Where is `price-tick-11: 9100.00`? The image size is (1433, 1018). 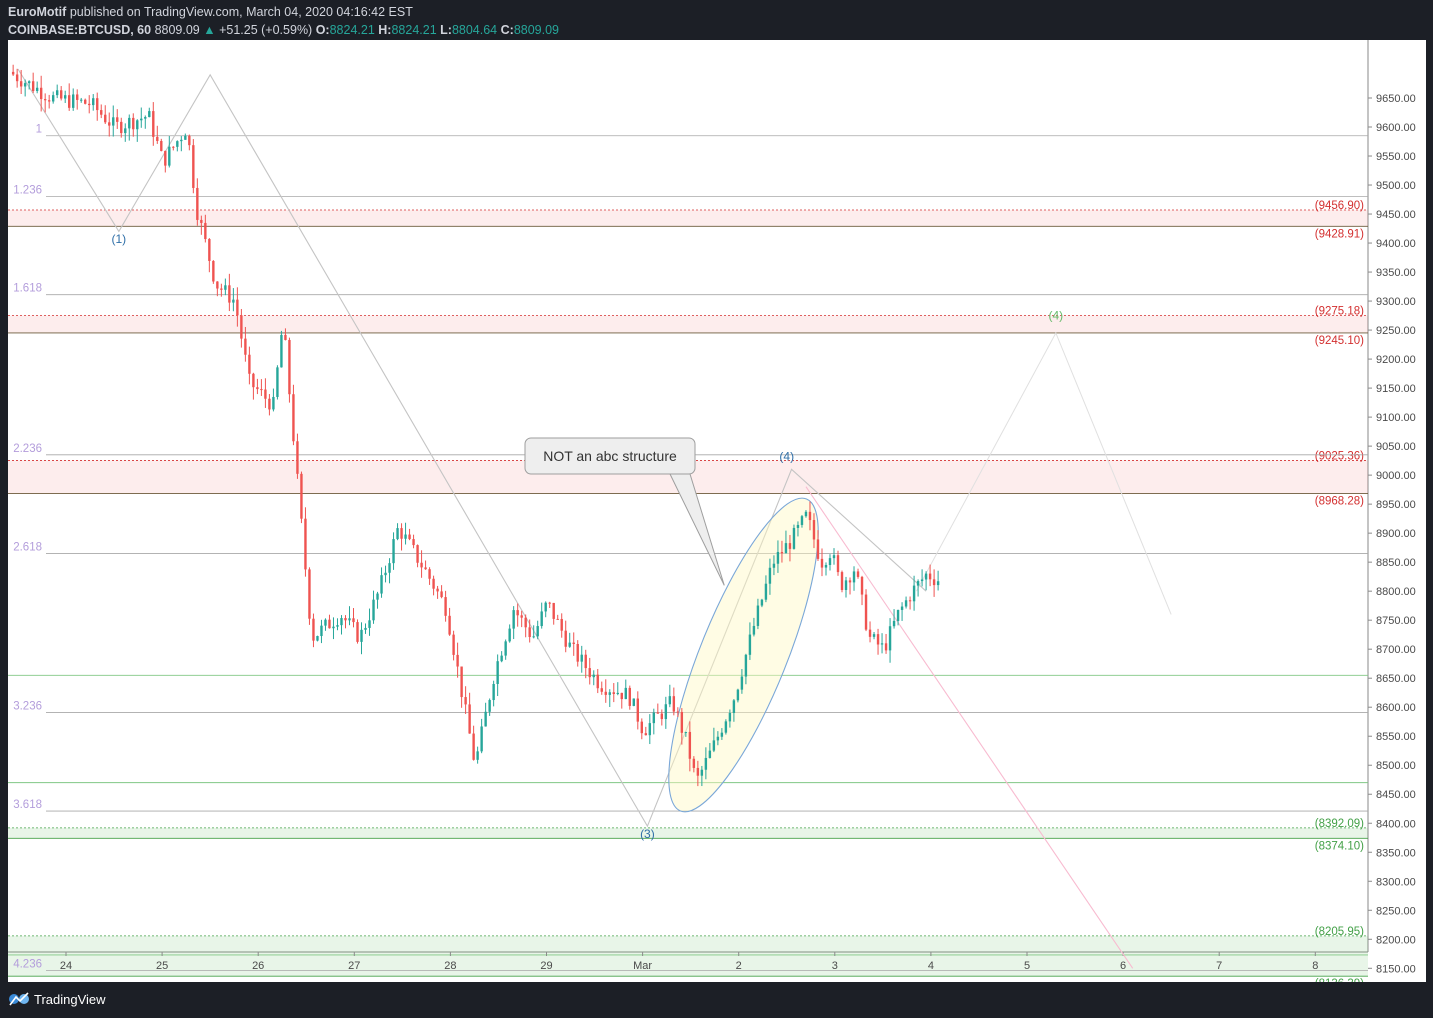
price-tick-11: 9100.00 is located at coordinates (1396, 418).